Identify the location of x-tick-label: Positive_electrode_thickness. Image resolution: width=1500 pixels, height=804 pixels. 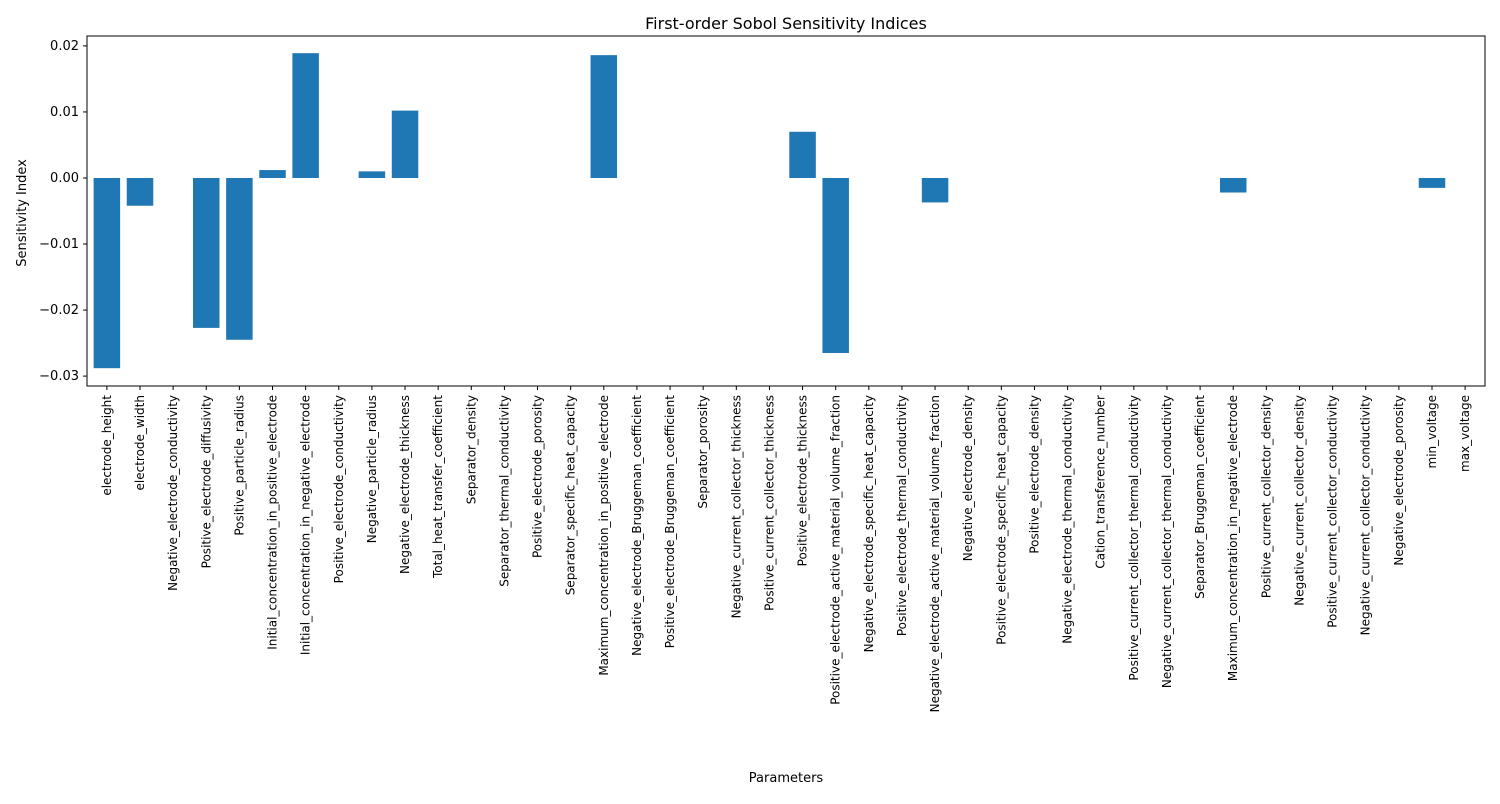
(803, 480).